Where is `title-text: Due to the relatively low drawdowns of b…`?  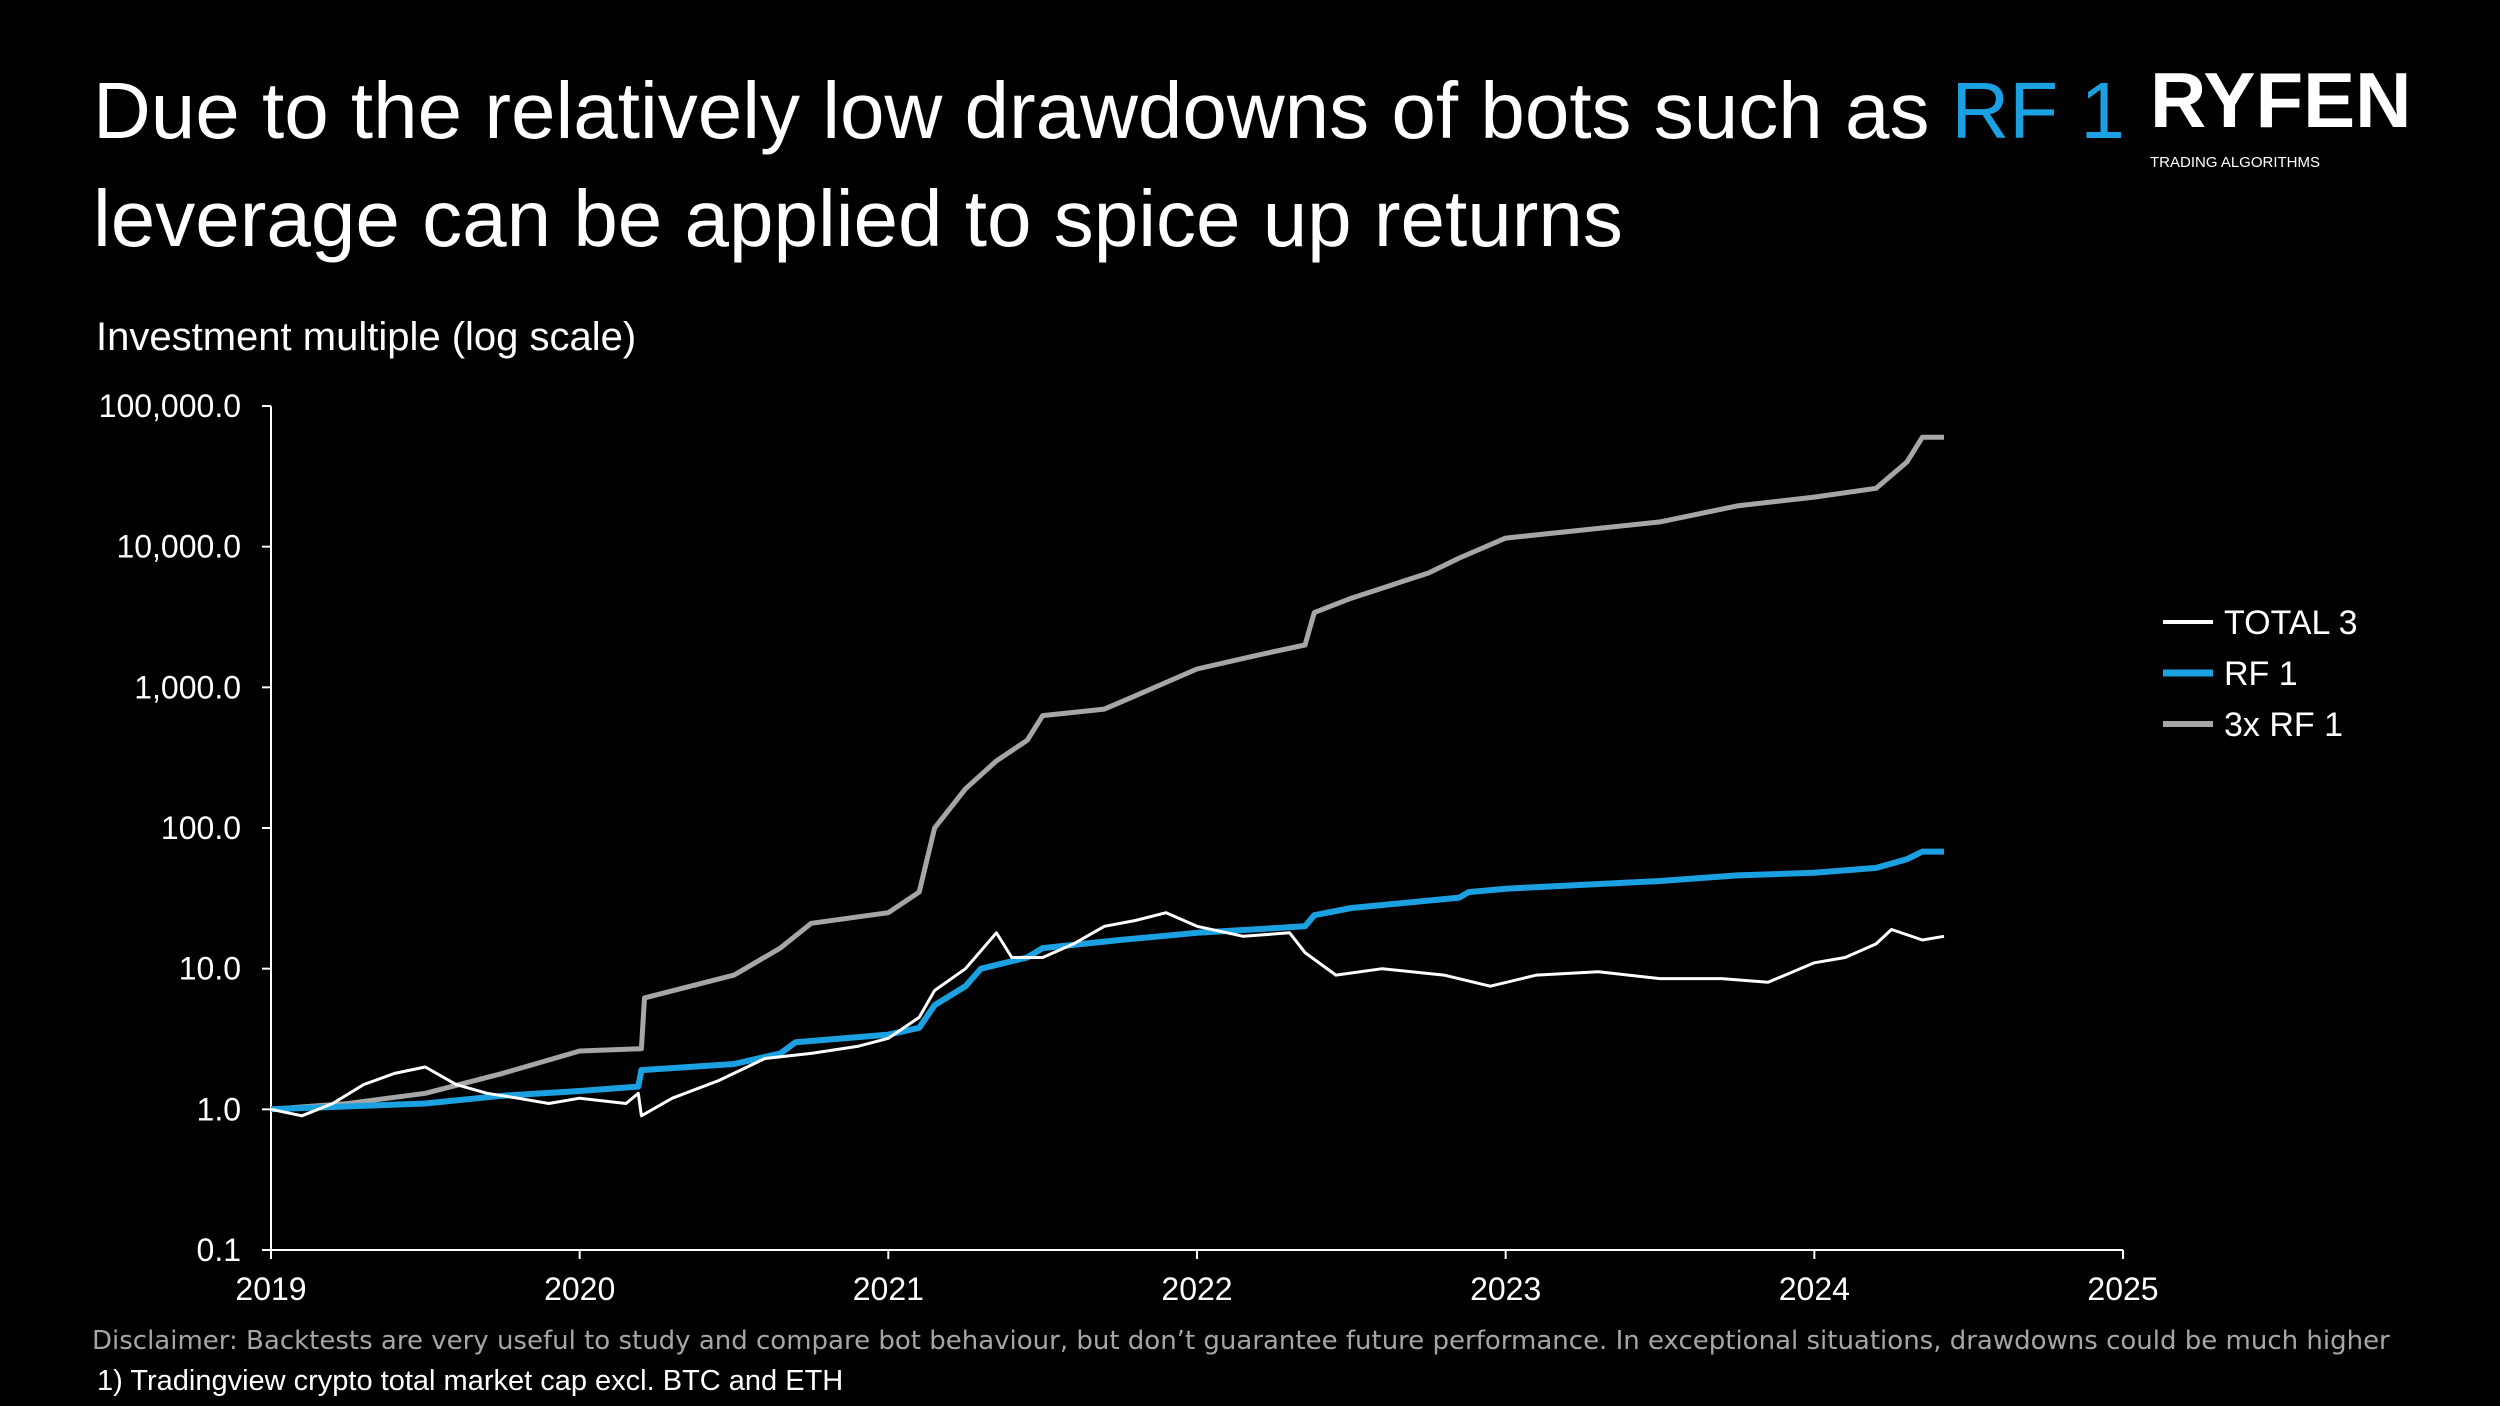
title-text: Due to the relatively low drawdowns of b… is located at coordinates (1011, 110).